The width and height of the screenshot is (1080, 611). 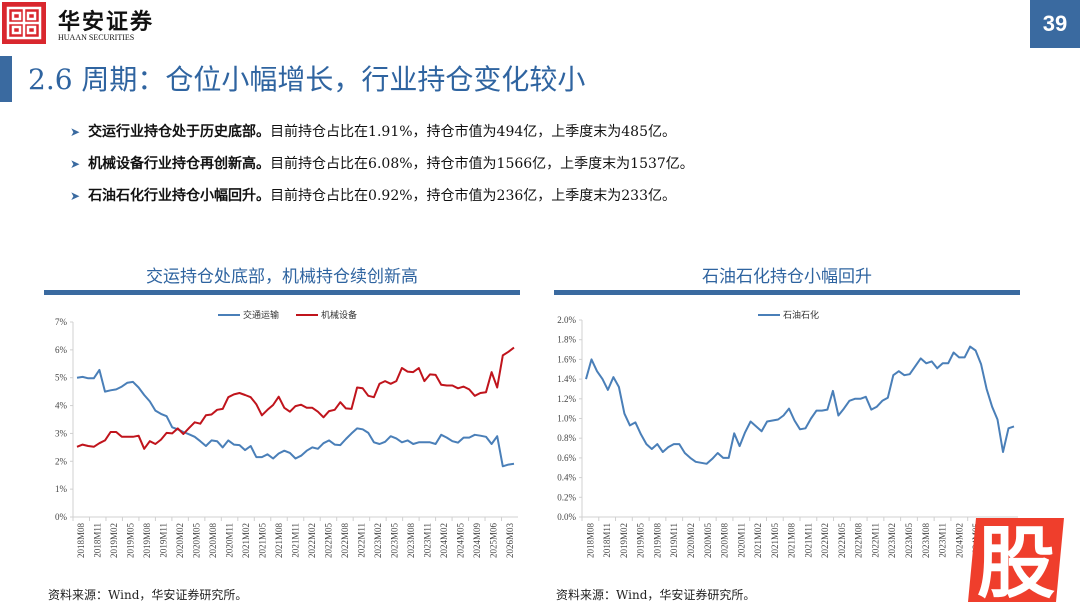 I want to click on y-tick-label: 0.4%, so click(x=566, y=478).